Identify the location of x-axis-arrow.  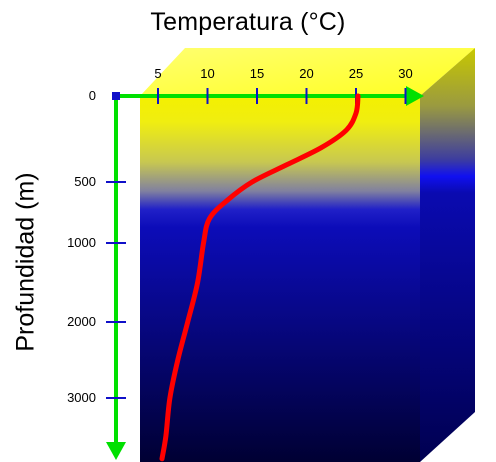
(415, 96).